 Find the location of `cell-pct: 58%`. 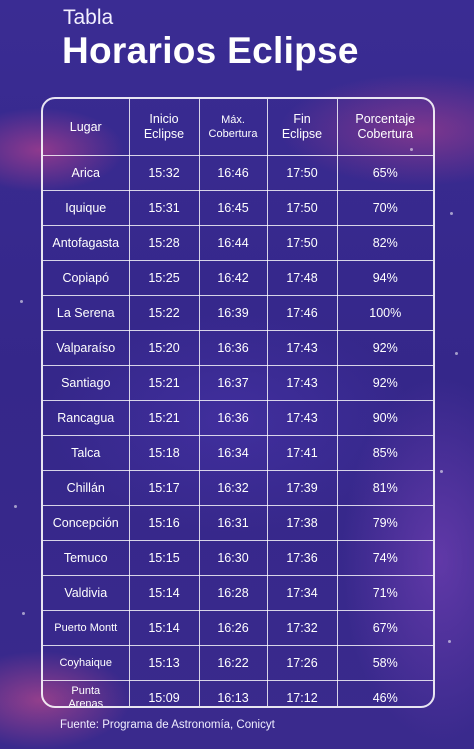

cell-pct: 58% is located at coordinates (385, 663).